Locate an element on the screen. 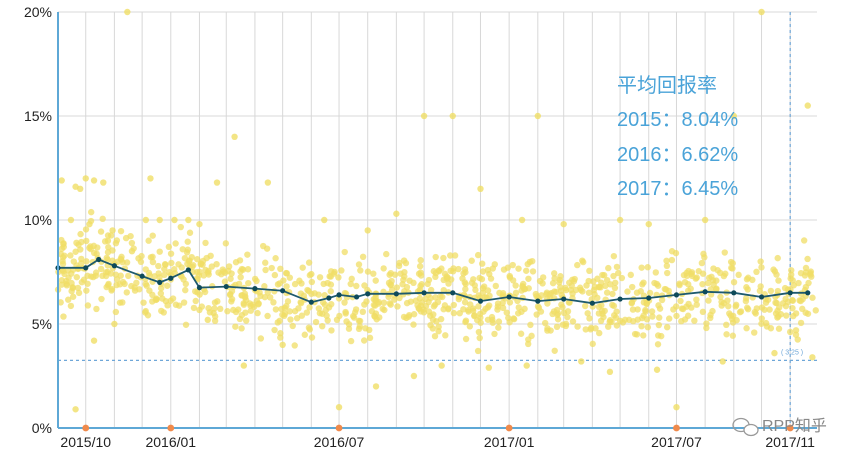 This screenshot has height=462, width=865. annotation-title: 平均回报率 is located at coordinates (667, 85).